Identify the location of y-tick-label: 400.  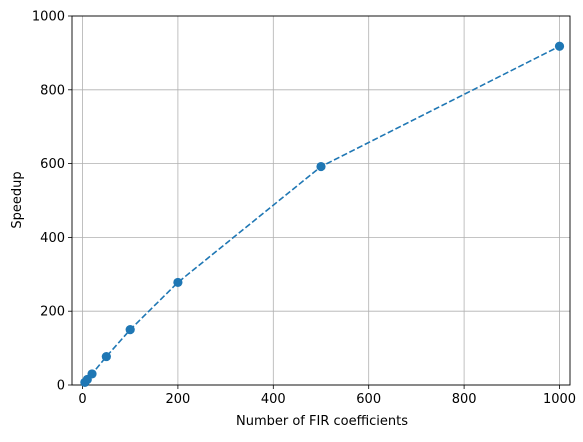
(52, 238).